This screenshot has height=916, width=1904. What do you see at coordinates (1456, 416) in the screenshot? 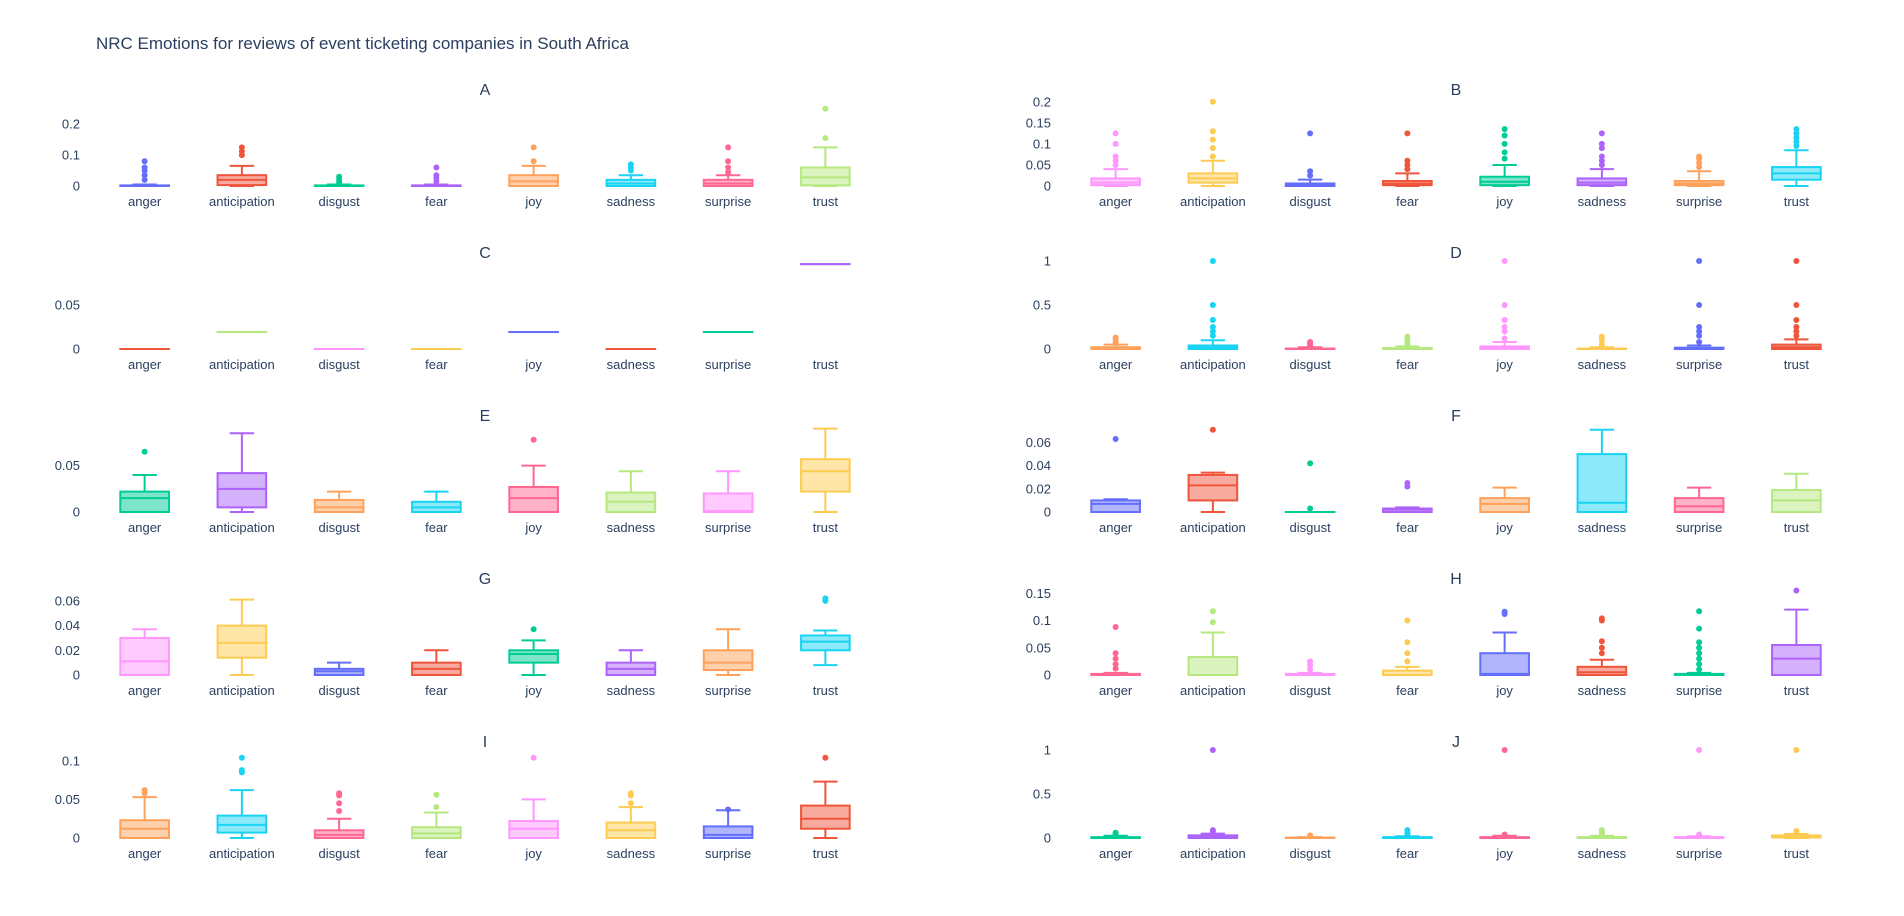
I see `panel-title: F` at bounding box center [1456, 416].